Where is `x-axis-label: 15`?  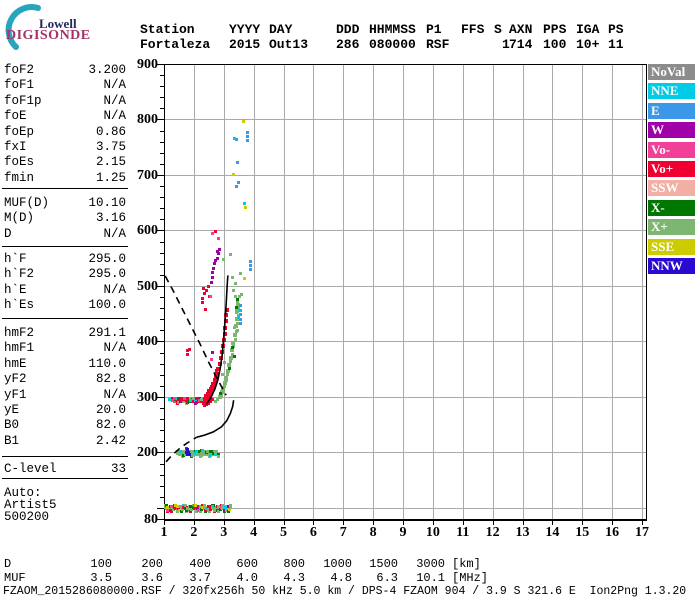
x-axis-label: 15 is located at coordinates (582, 532).